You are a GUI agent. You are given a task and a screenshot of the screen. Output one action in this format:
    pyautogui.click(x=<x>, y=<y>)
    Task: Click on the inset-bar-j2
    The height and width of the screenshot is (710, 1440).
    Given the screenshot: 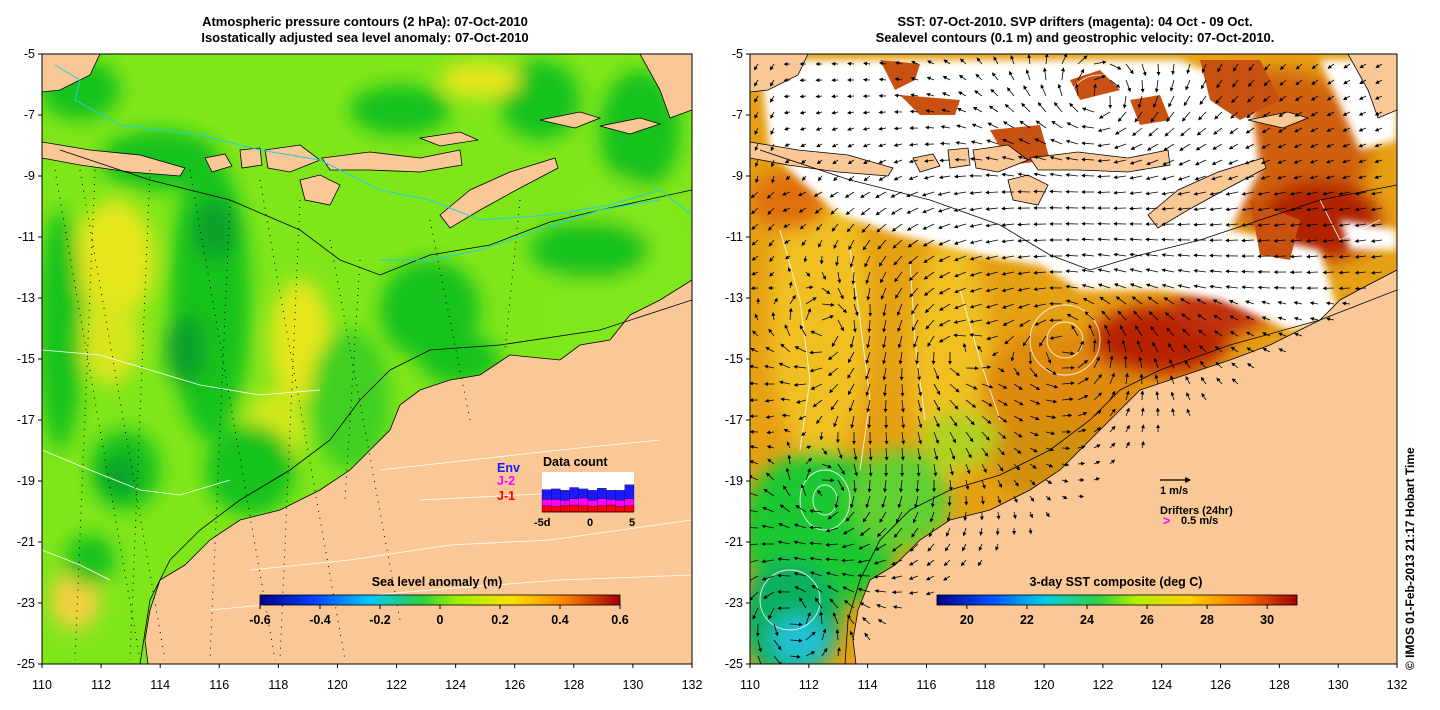 What is the action you would take?
    pyautogui.click(x=583, y=501)
    